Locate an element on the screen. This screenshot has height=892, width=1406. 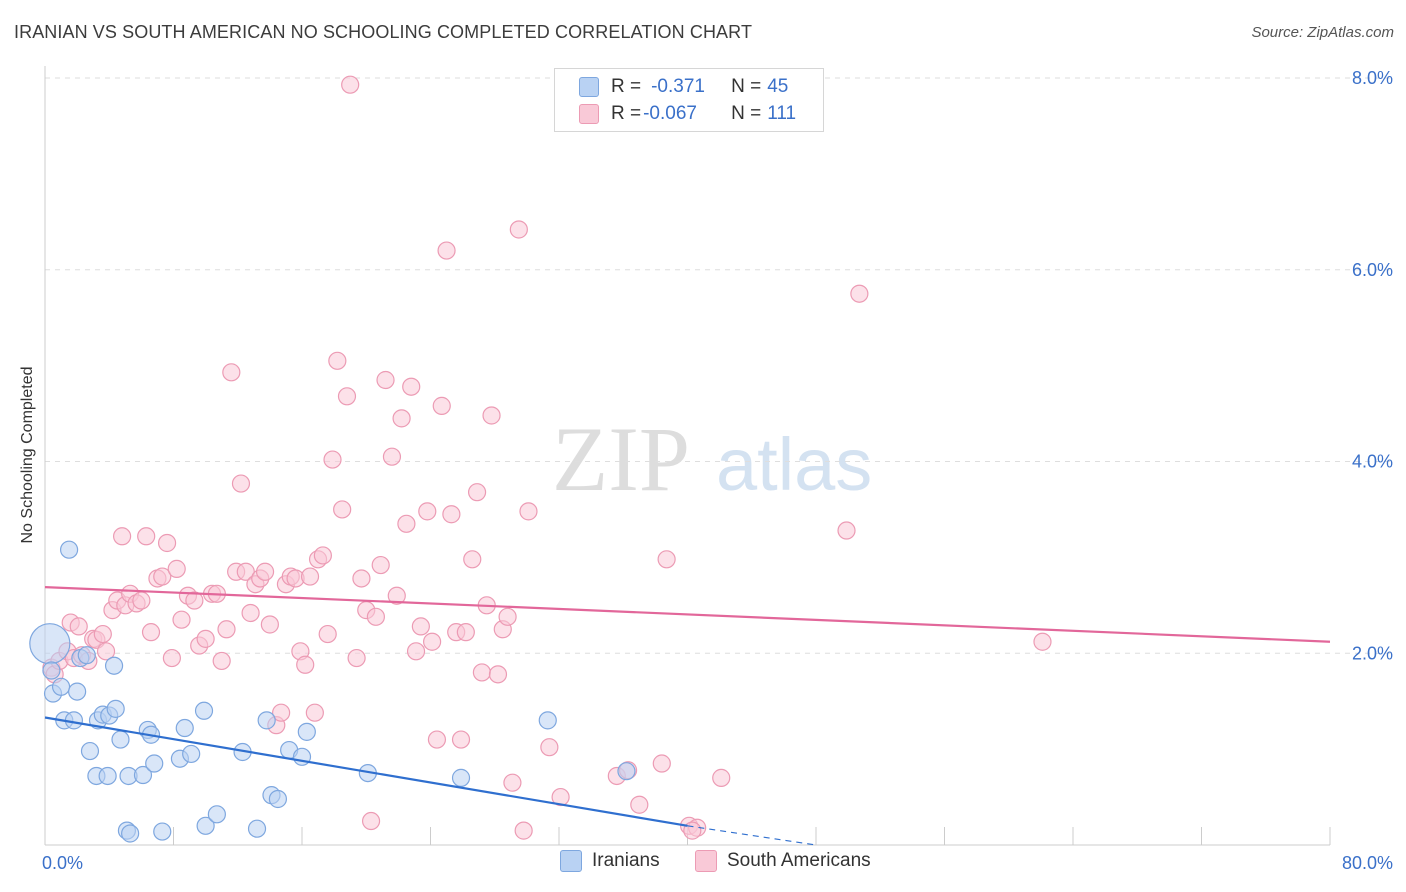
r-value: -0.371 is located at coordinates (678, 86).